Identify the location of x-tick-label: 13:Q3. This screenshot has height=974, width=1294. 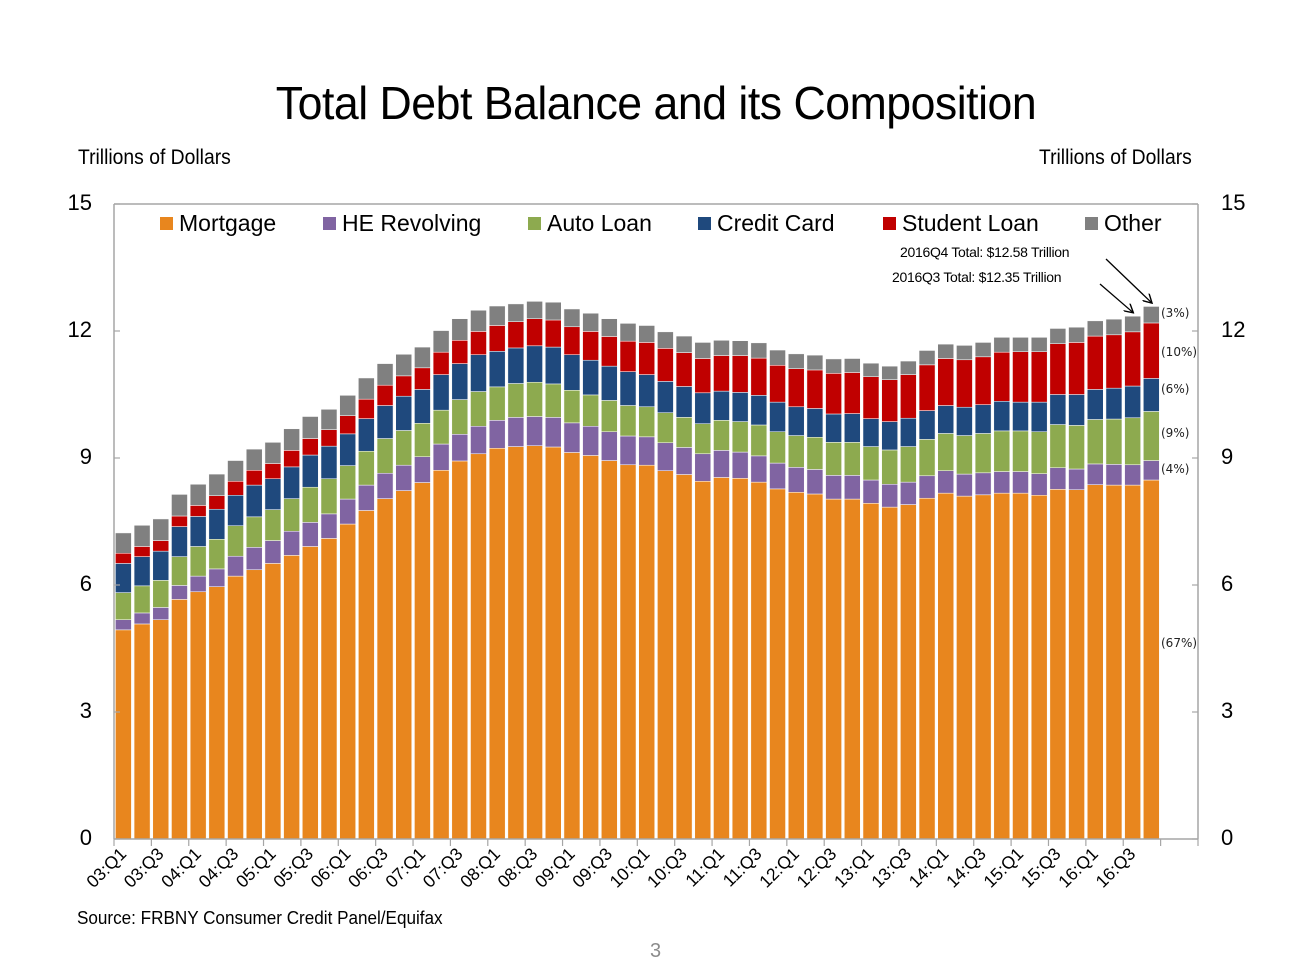
(891, 868).